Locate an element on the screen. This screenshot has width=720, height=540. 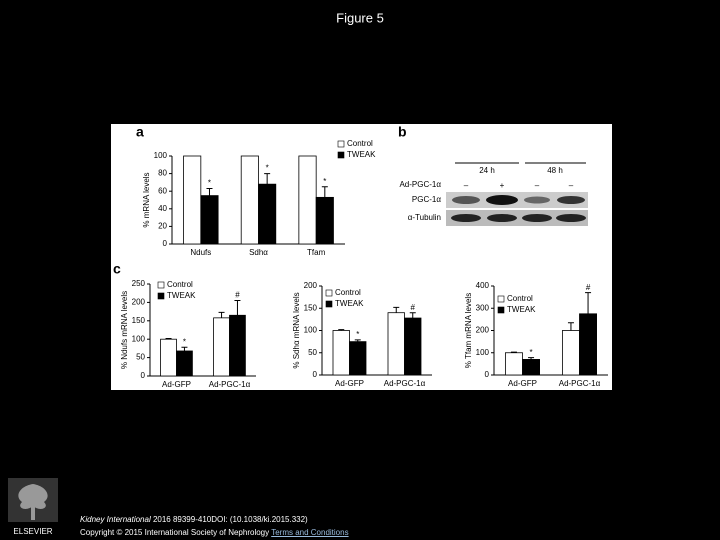
y-tick-label: 250 is located at coordinates (139, 283).